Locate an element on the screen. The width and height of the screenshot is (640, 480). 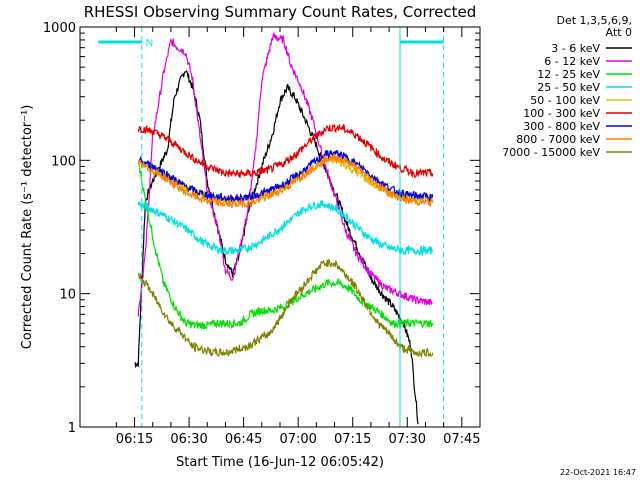
legend-label: 25 - 50 keV is located at coordinates (568, 87).